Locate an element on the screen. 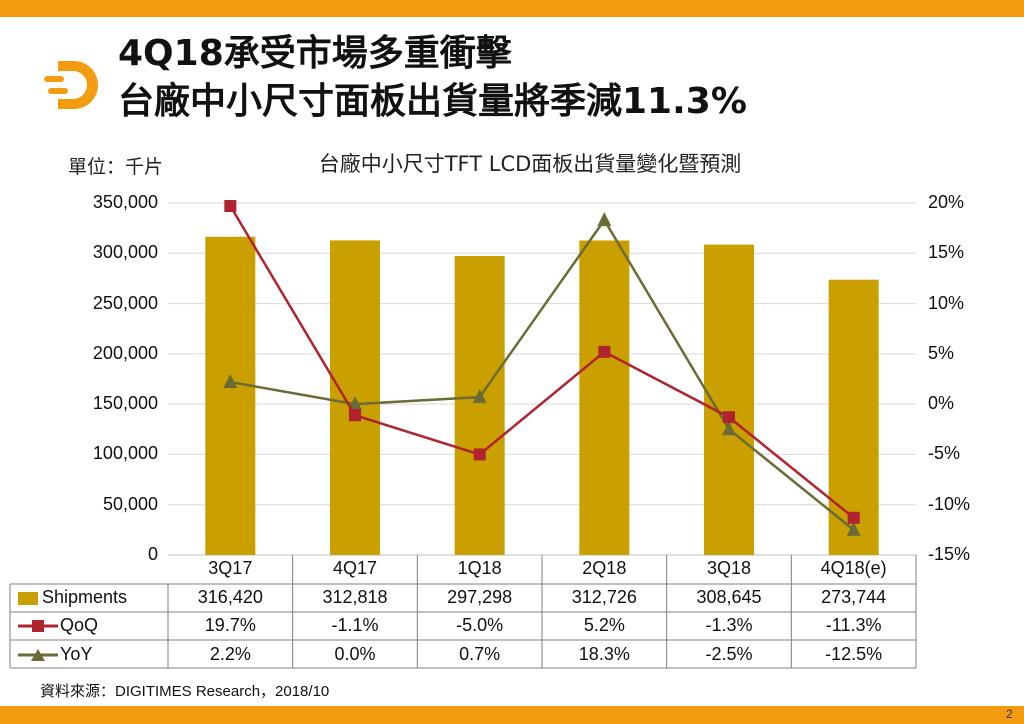  left-axis-tick: 50,000 is located at coordinates (130, 503).